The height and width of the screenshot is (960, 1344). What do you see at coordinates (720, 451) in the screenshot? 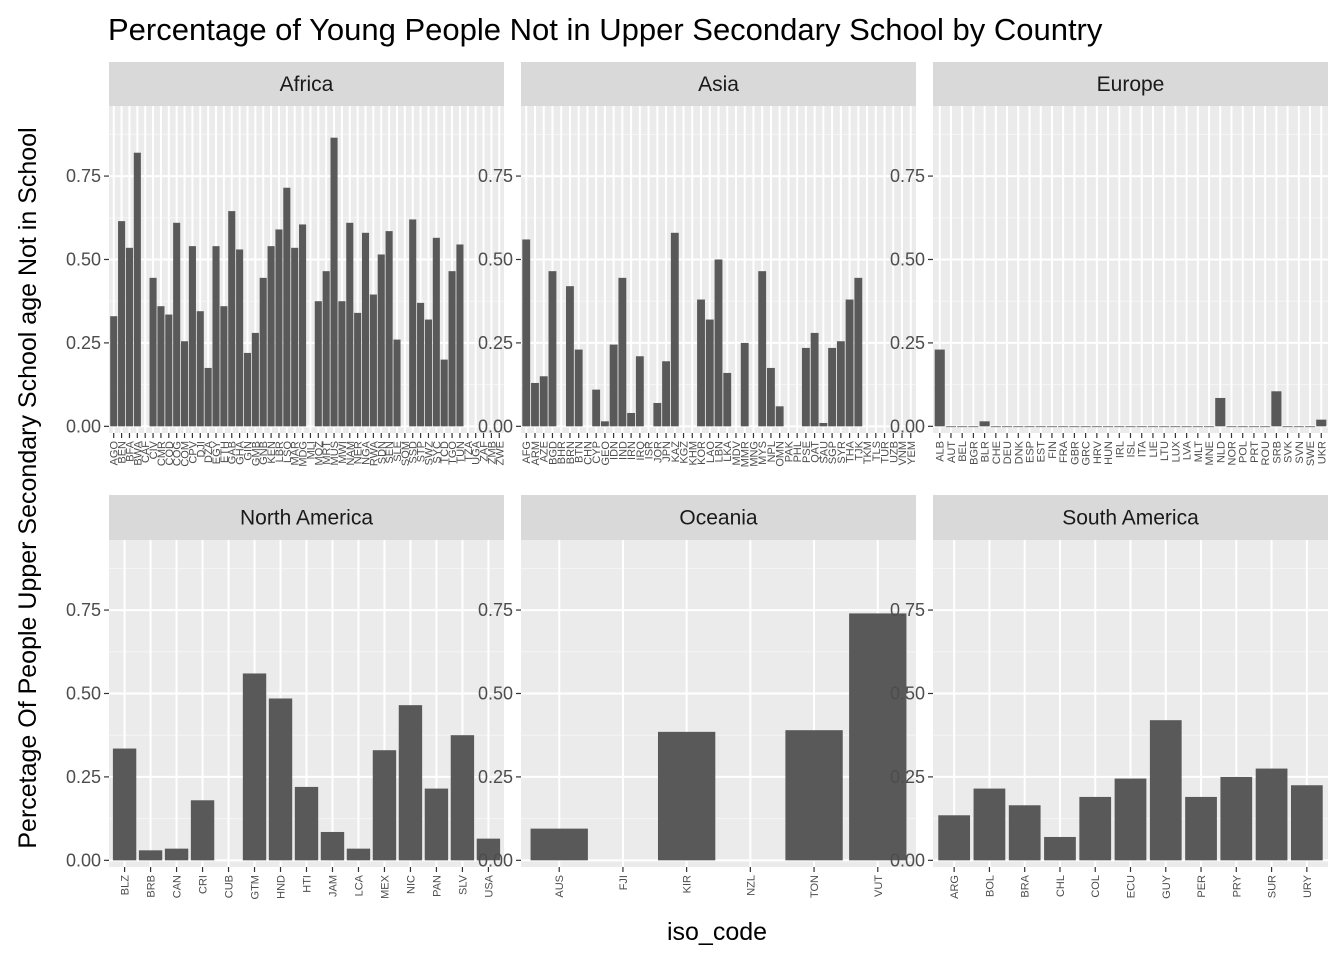
I see `x-tick-label-lbn: LBN` at bounding box center [720, 451].